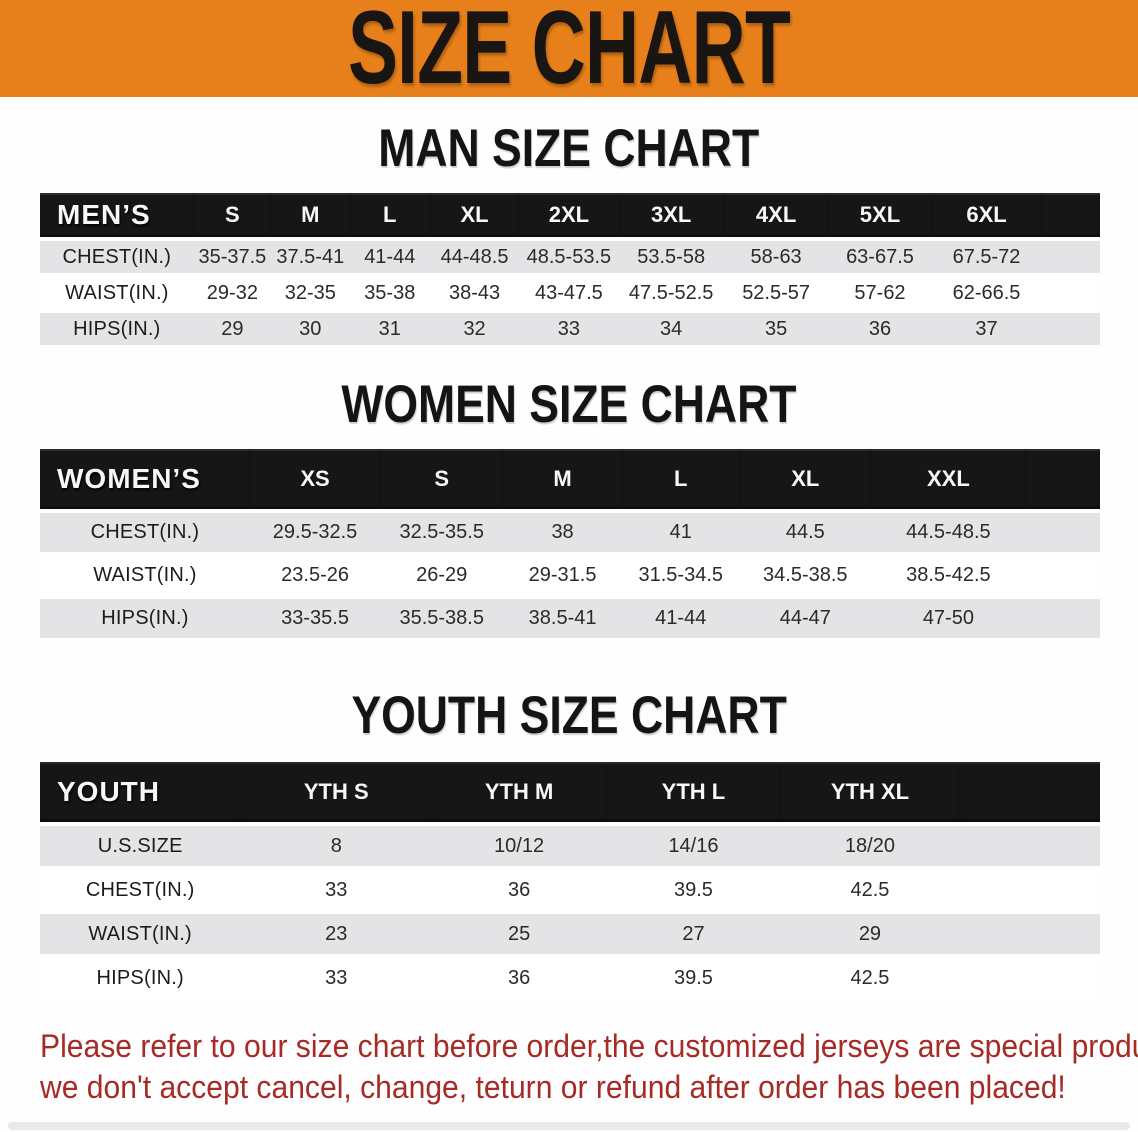  Describe the element at coordinates (145, 479) in the screenshot. I see `table-group-label: WOMEN’S` at that location.